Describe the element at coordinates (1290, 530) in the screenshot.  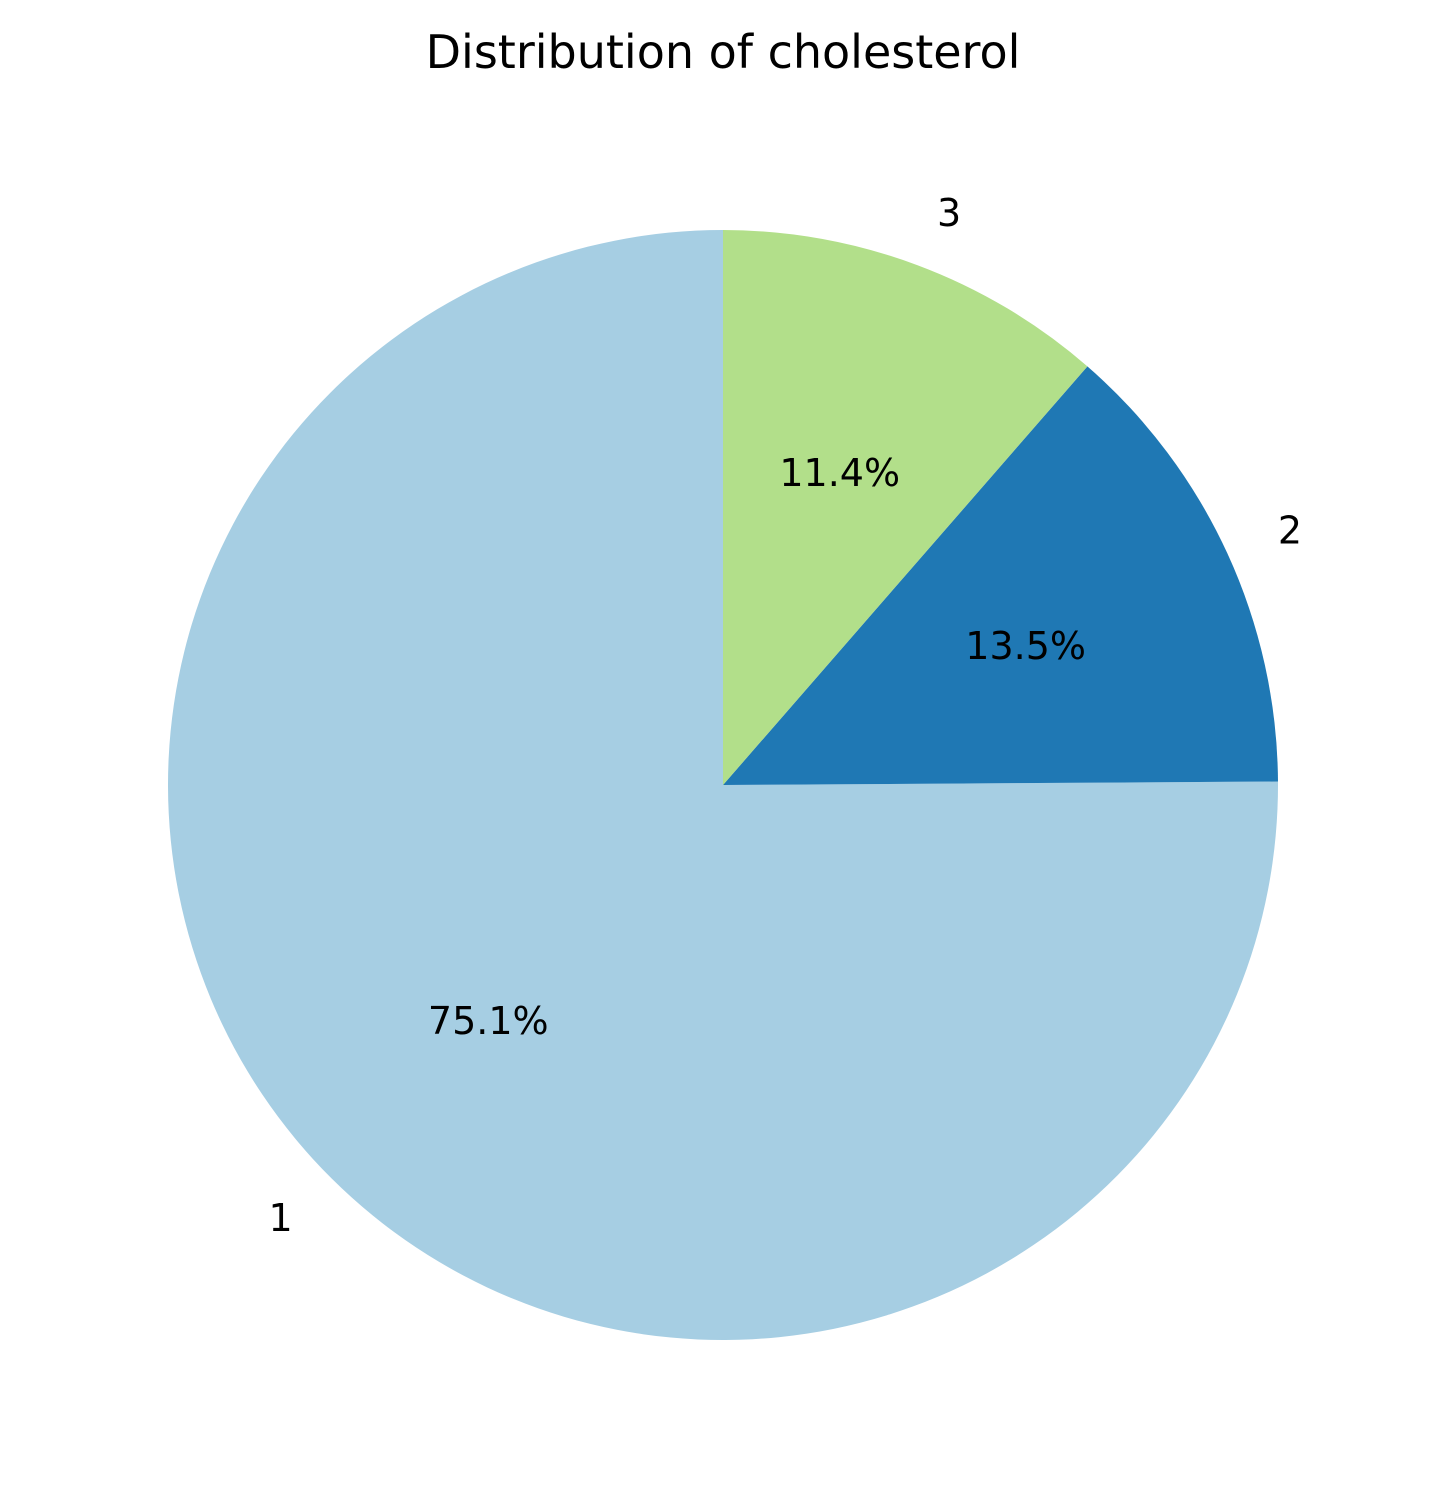
I see `slice-label-2: 2` at that location.